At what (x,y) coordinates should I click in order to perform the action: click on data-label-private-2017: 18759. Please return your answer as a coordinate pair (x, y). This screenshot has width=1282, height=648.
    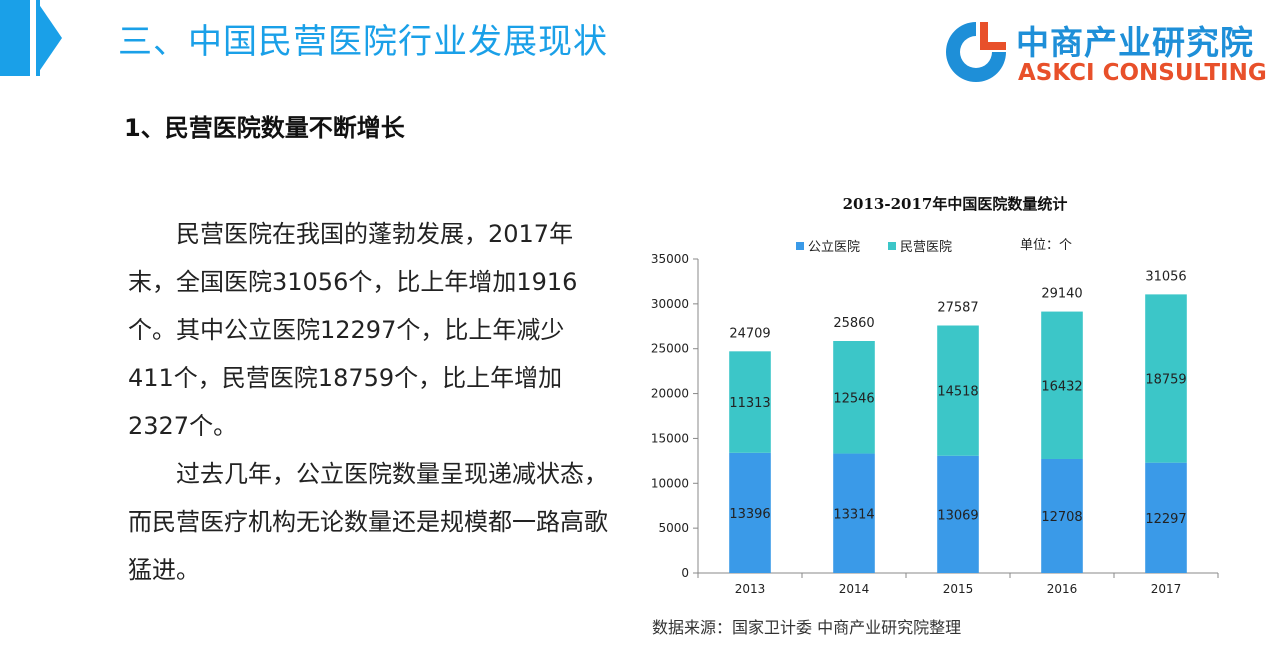
    Looking at the image, I should click on (1165, 380).